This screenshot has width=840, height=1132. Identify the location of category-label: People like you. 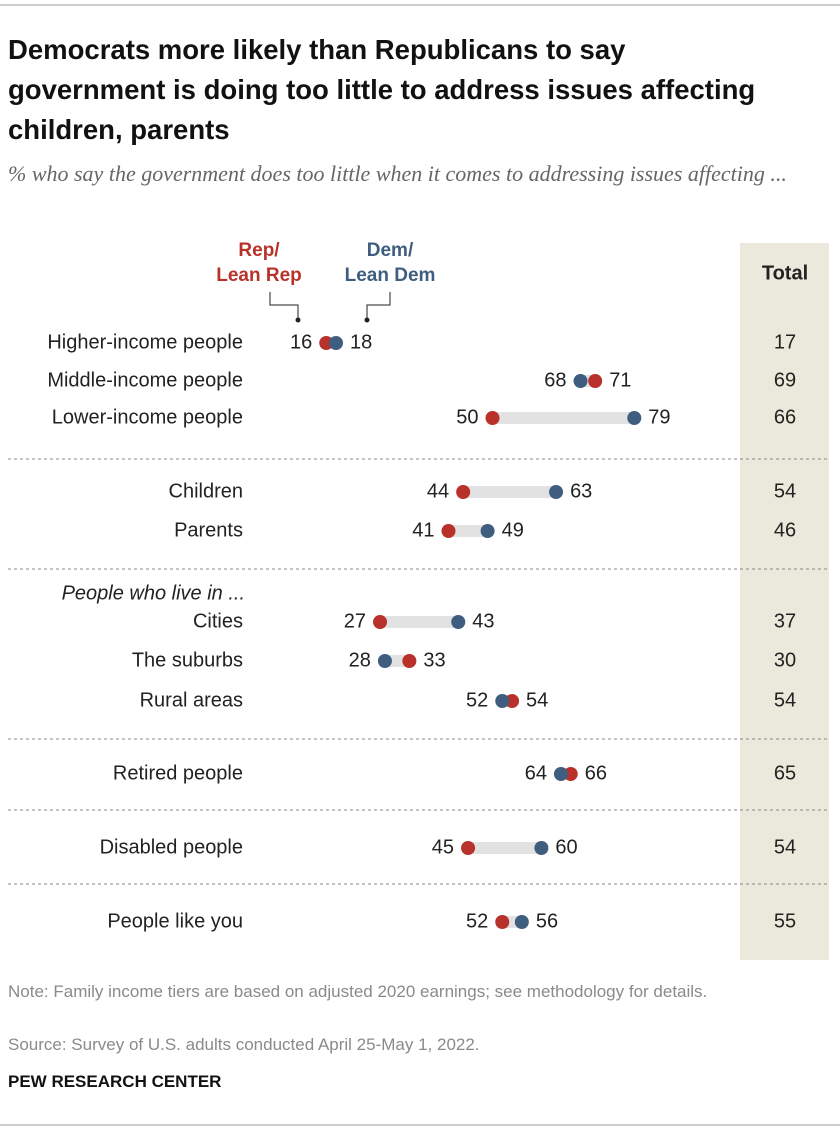
(175, 921).